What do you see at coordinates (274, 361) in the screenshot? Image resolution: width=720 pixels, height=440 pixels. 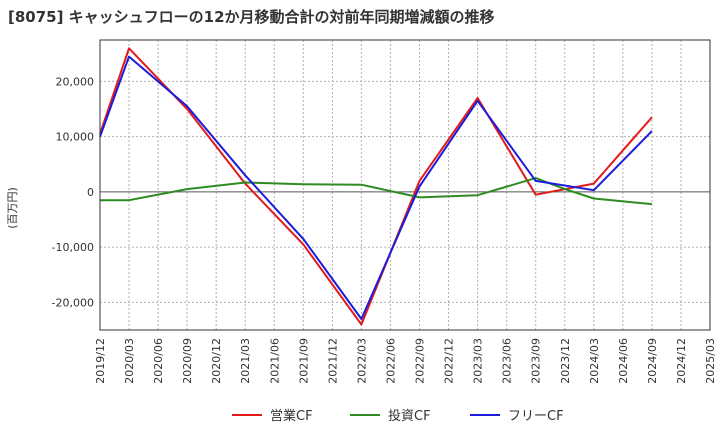 I see `x-tick-label: 2021/06` at bounding box center [274, 361].